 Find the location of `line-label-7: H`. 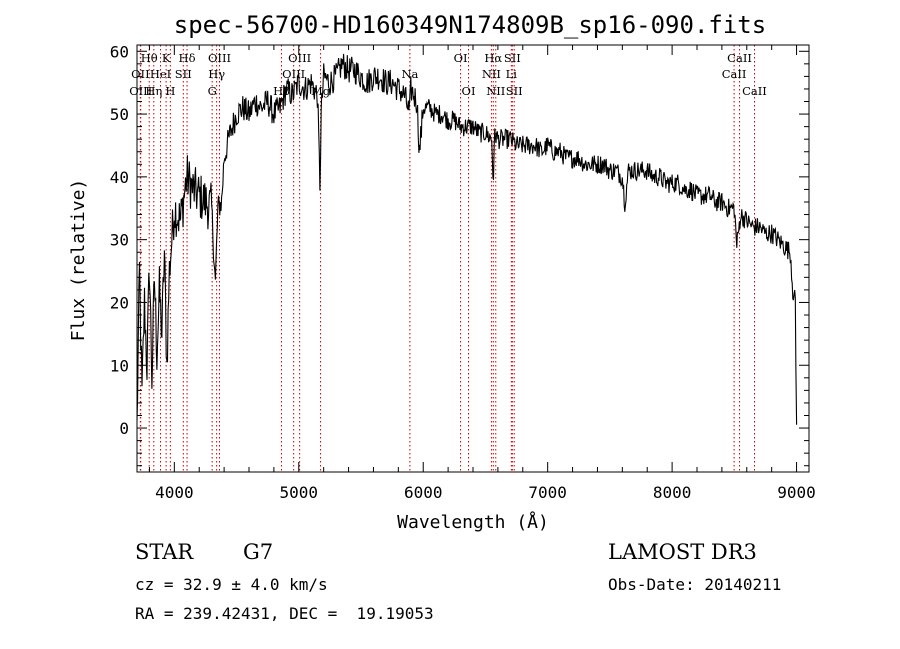

line-label-7: H is located at coordinates (170, 91).